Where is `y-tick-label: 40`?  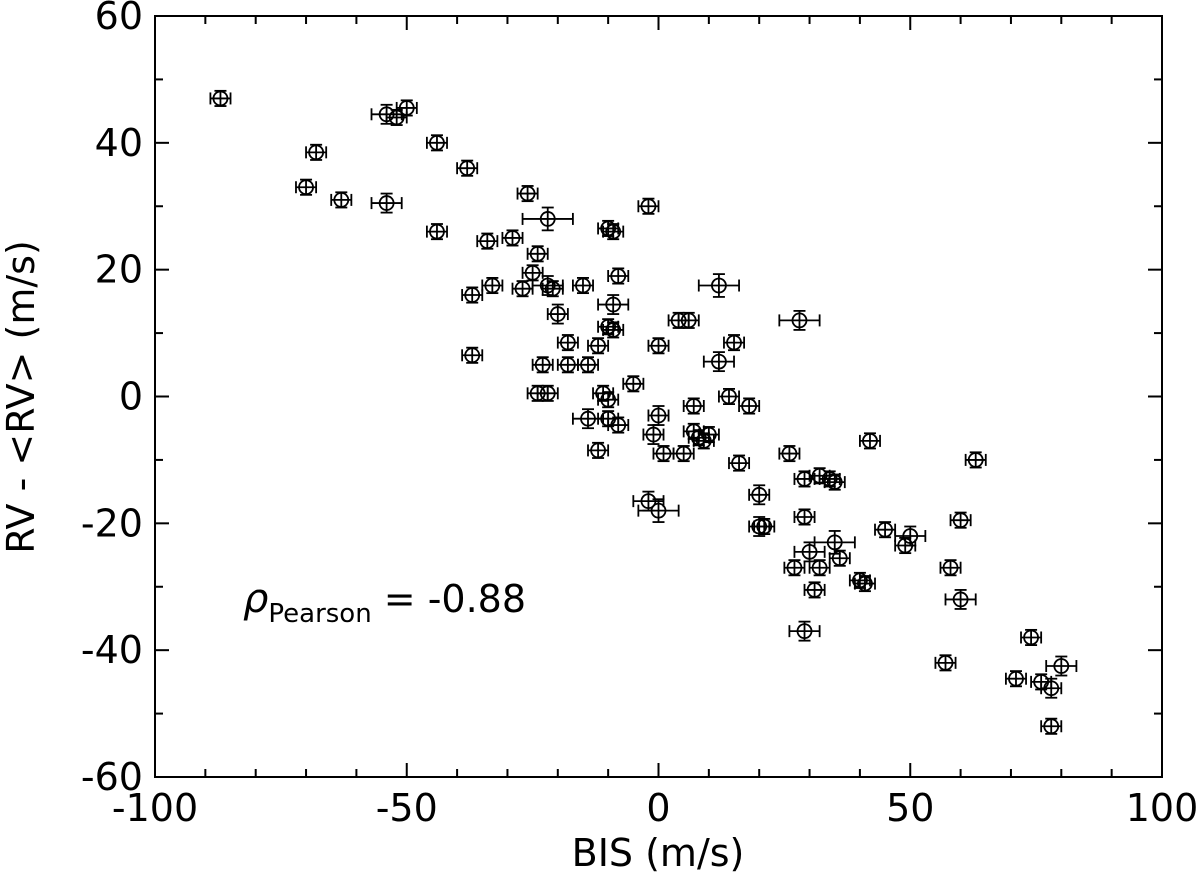
y-tick-label: 40 is located at coordinates (119, 143).